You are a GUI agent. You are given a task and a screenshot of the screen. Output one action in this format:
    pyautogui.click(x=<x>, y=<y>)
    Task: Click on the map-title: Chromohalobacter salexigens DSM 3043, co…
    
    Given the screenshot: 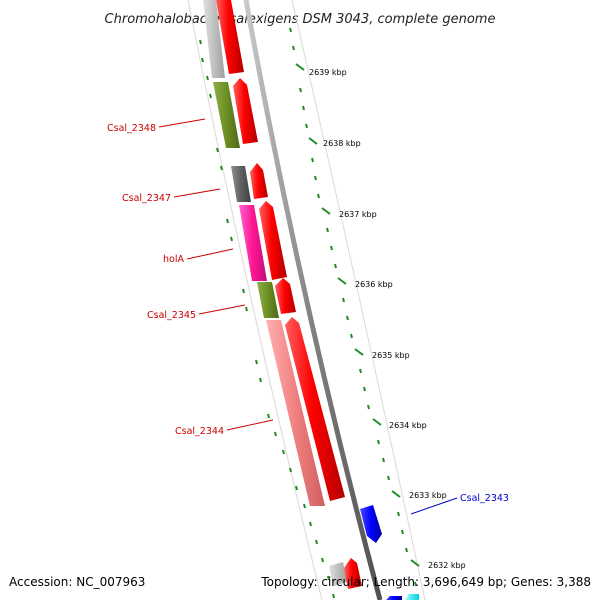 What is the action you would take?
    pyautogui.click(x=300, y=19)
    